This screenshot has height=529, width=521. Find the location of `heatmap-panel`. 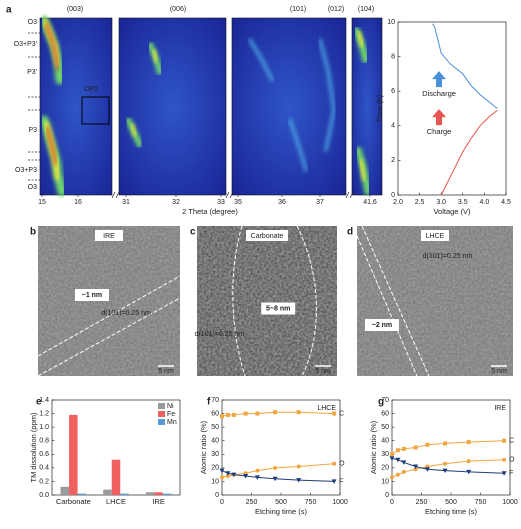

heatmap-panel is located at coordinates (367, 106).